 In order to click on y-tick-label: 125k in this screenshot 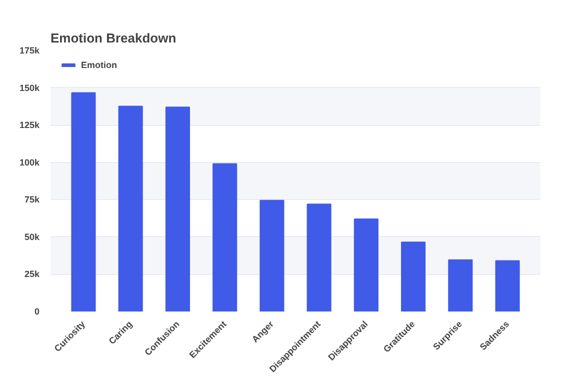, I will do `click(29, 125)`.